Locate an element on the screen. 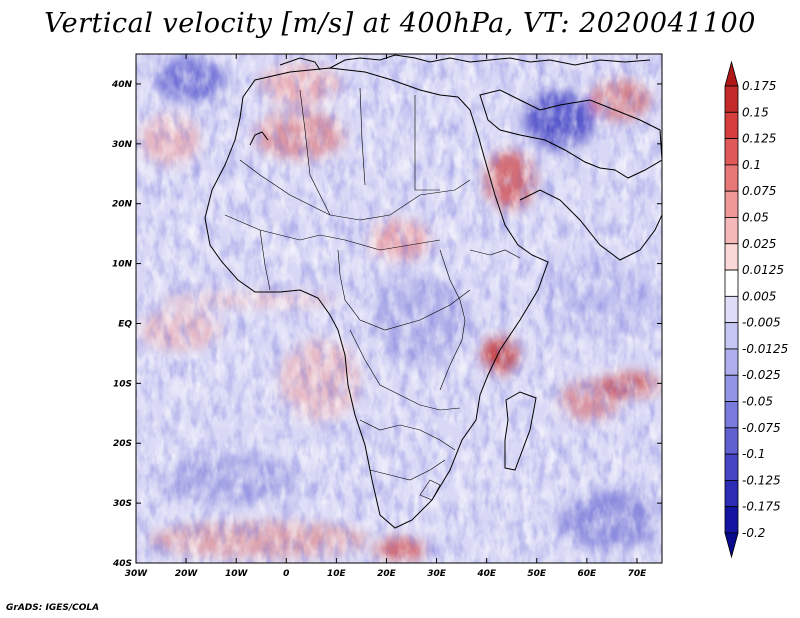 The width and height of the screenshot is (800, 618). colorbar-top-triangle is located at coordinates (731, 73).